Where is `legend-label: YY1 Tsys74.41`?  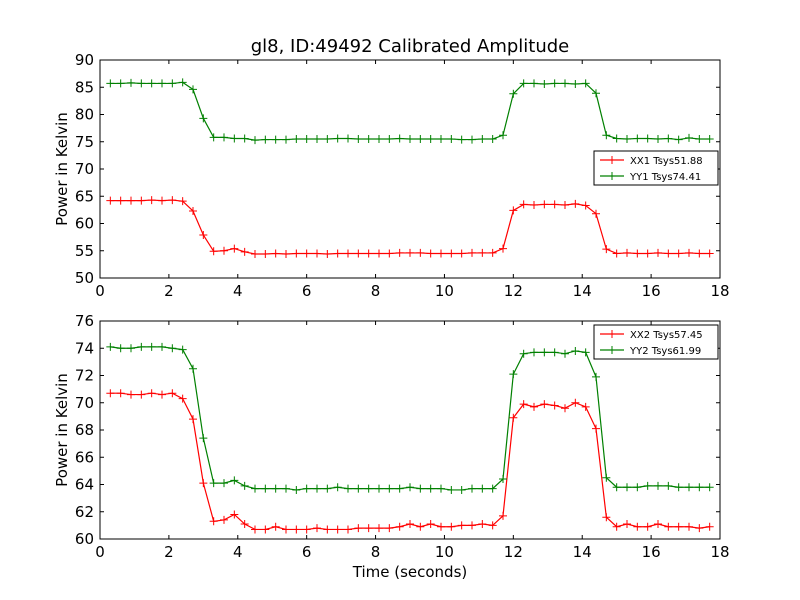 legend-label: YY1 Tsys74.41 is located at coordinates (665, 177).